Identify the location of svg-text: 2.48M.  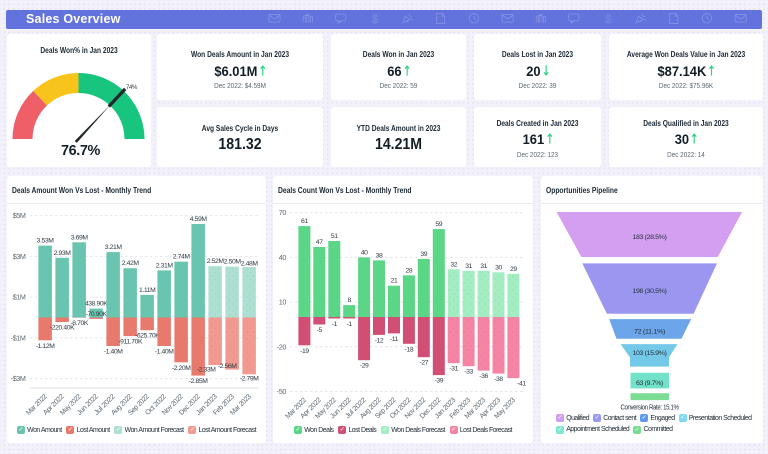
(250, 264).